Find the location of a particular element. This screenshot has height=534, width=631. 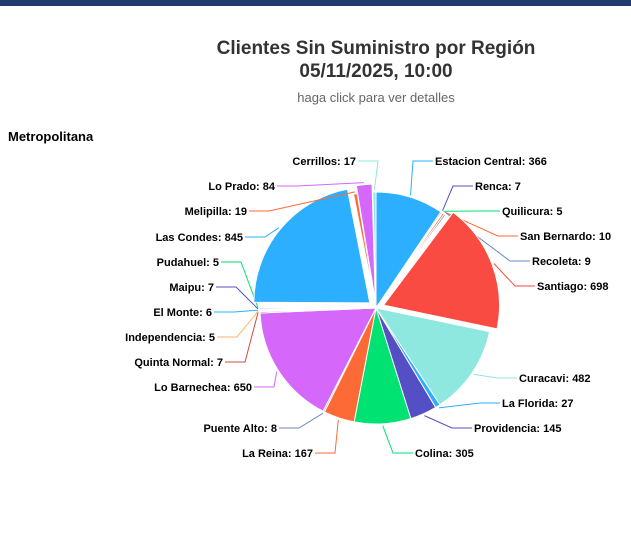

connector-el-monte is located at coordinates (236, 311).